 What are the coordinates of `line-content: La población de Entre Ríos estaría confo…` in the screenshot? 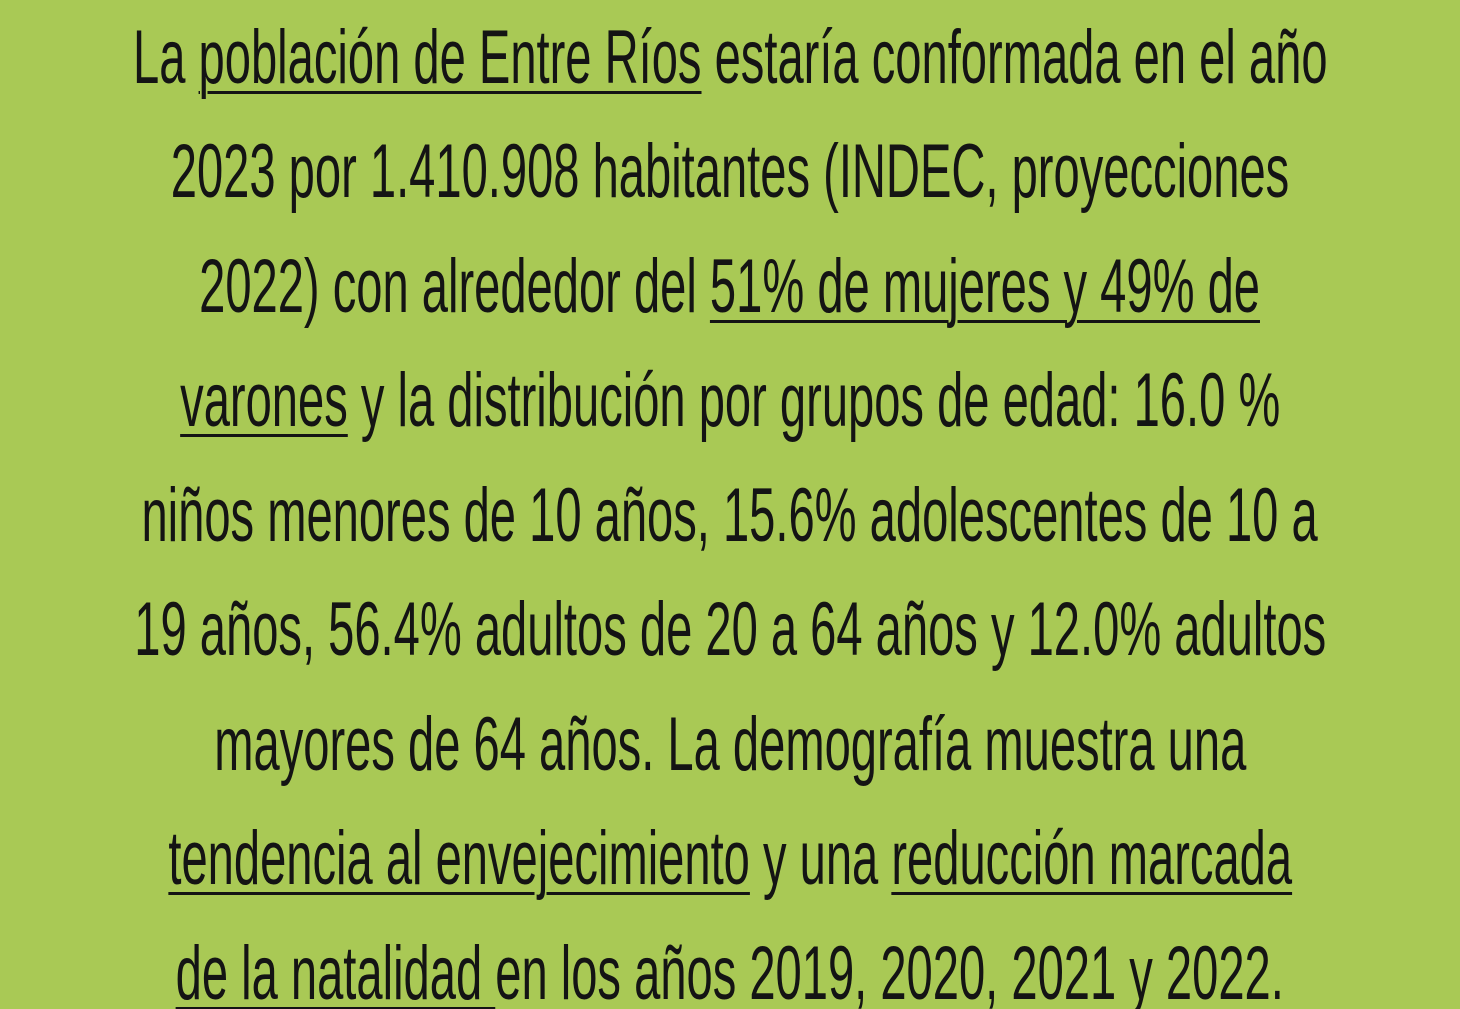 It's located at (730, 57).